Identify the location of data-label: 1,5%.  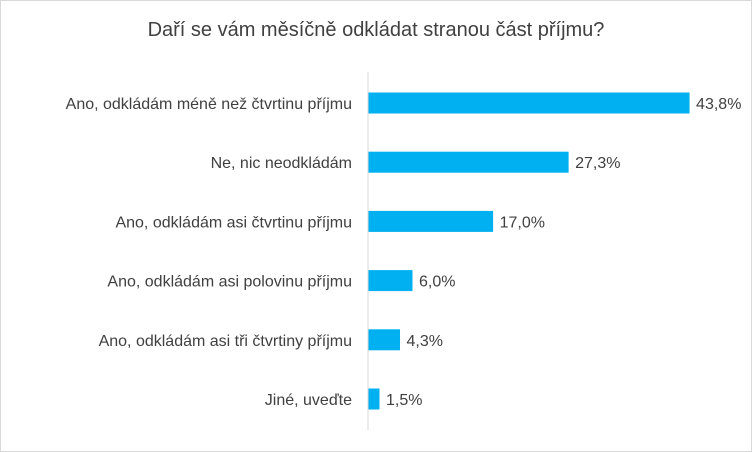
(404, 400).